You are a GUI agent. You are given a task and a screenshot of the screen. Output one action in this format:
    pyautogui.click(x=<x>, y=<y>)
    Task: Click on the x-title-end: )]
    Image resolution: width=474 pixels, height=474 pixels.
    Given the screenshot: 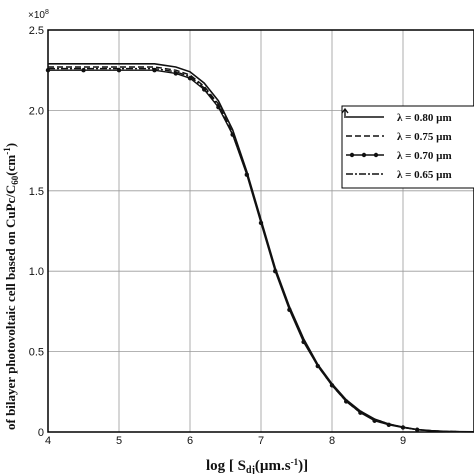 What is the action you would take?
    pyautogui.click(x=303, y=466)
    